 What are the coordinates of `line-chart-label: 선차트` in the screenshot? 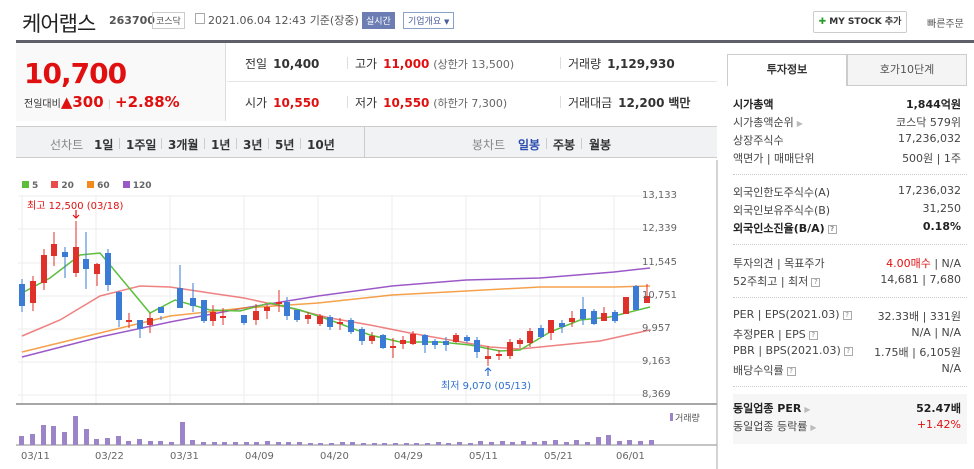 It's located at (67, 145).